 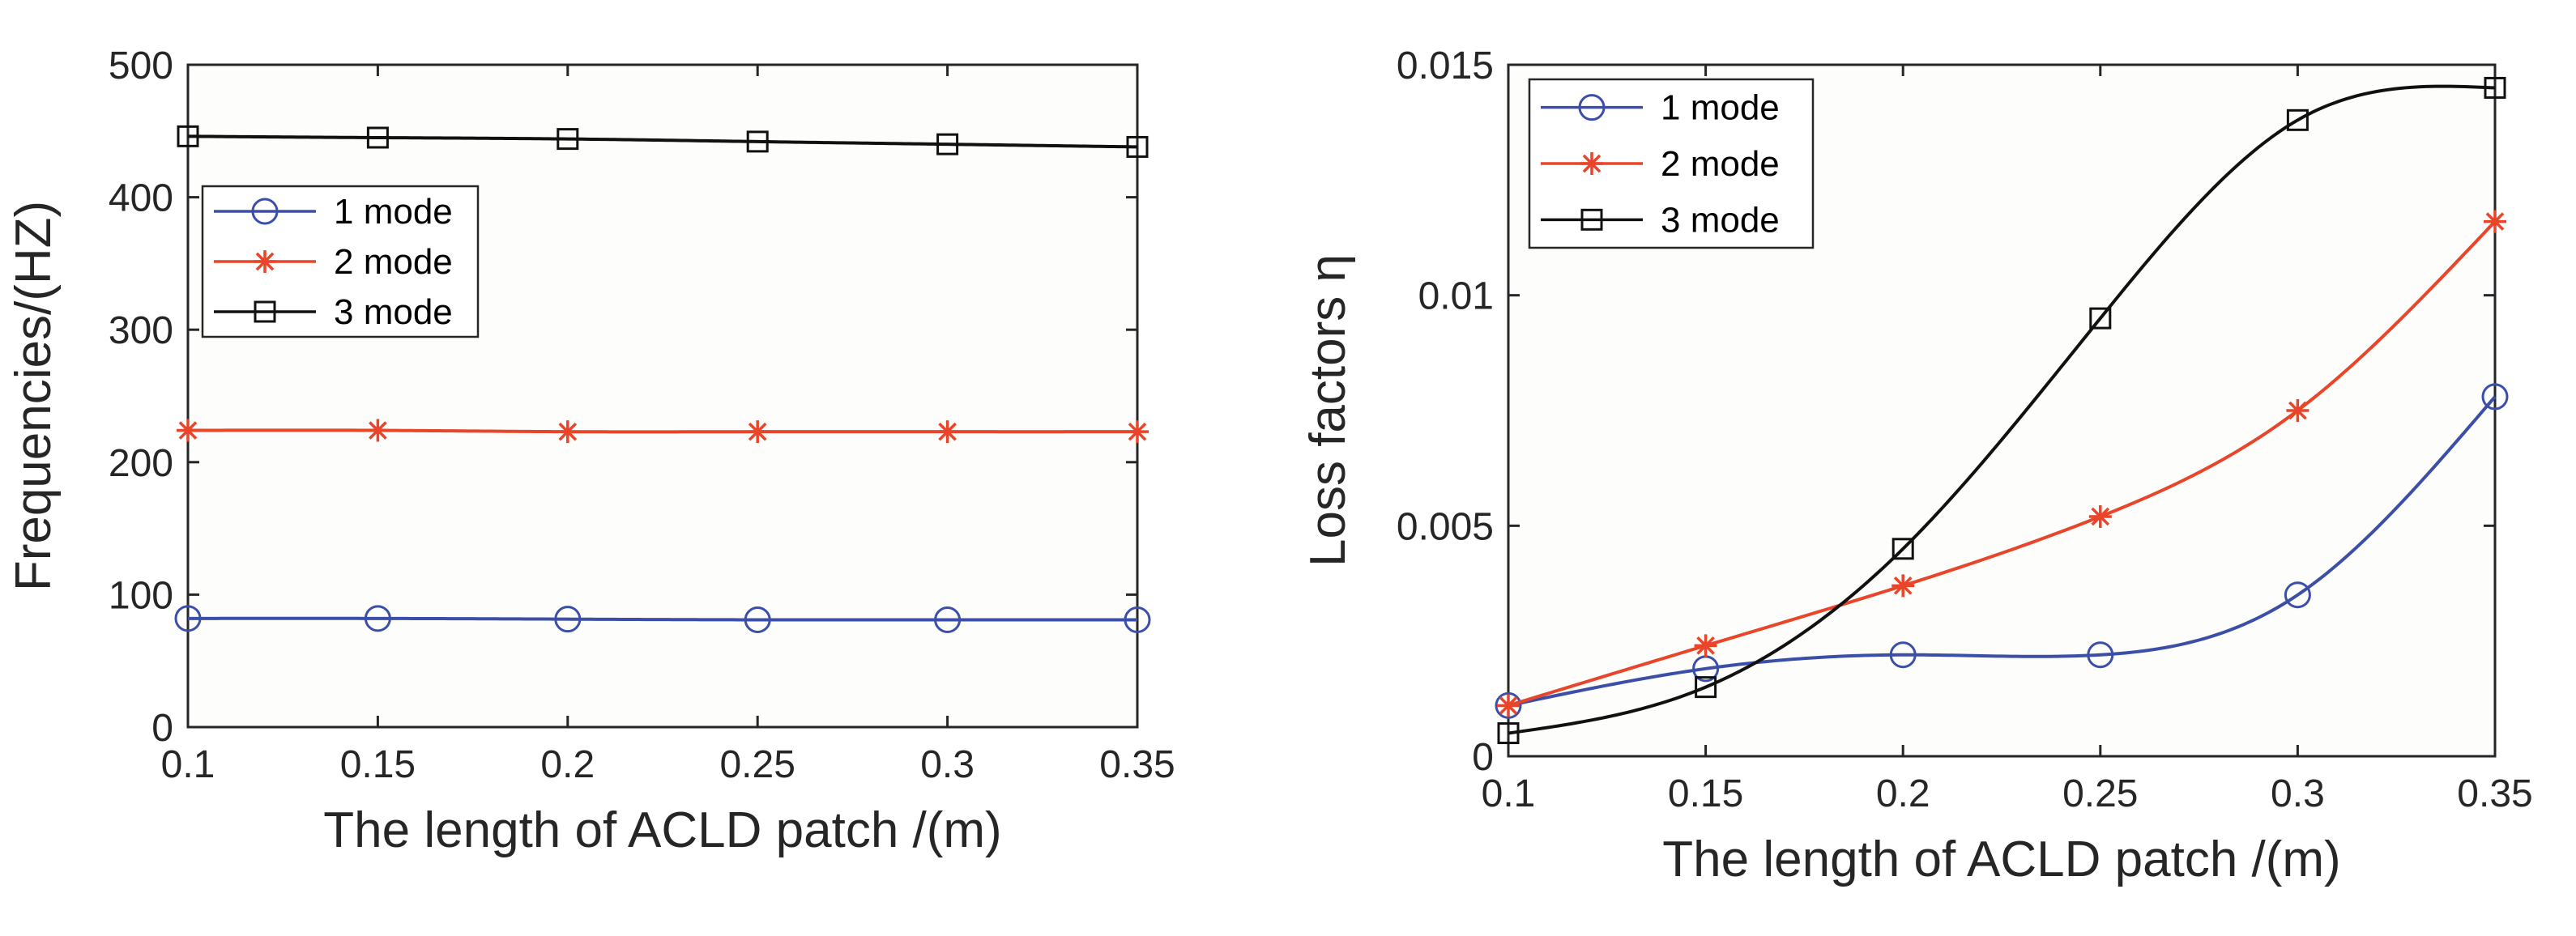 What do you see at coordinates (1456, 296) in the screenshot?
I see `y-tick-label: 0.01` at bounding box center [1456, 296].